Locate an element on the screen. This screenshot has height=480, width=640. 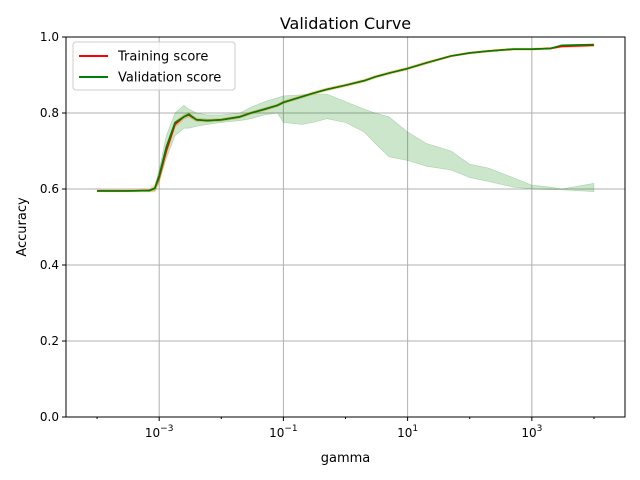
y-tick-label: 0.6 is located at coordinates (49, 189).